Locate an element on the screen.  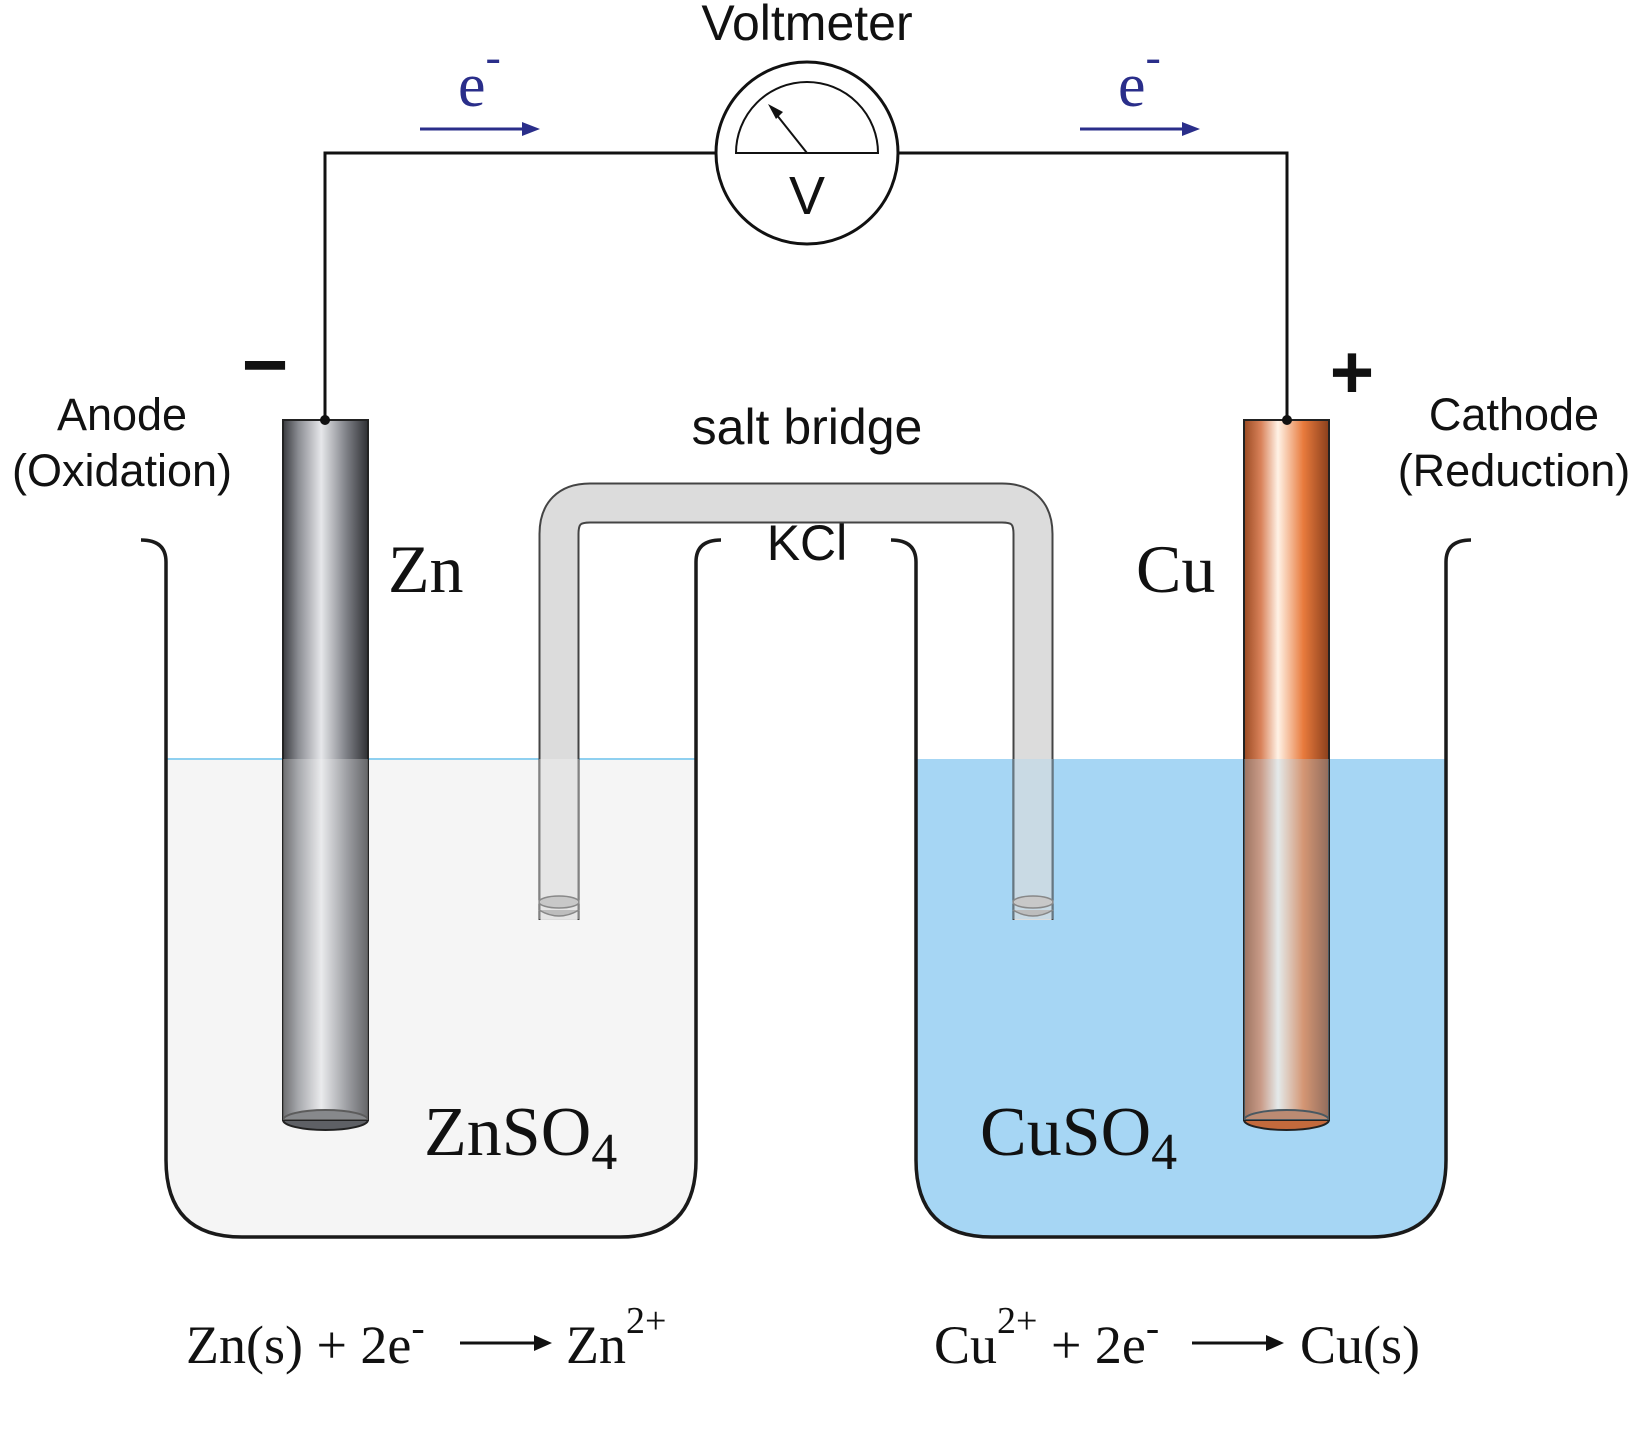
electron-label-right: e- is located at coordinates (1139, 75).